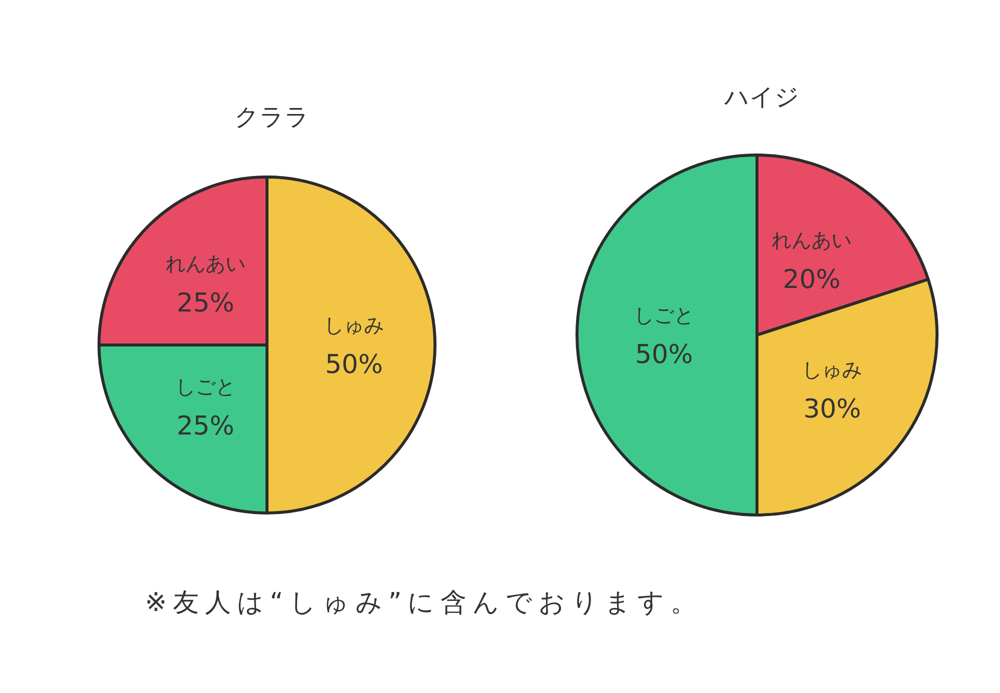 The height and width of the screenshot is (693, 1000). Describe the element at coordinates (272, 117) in the screenshot. I see `chart-title: クララ` at that location.